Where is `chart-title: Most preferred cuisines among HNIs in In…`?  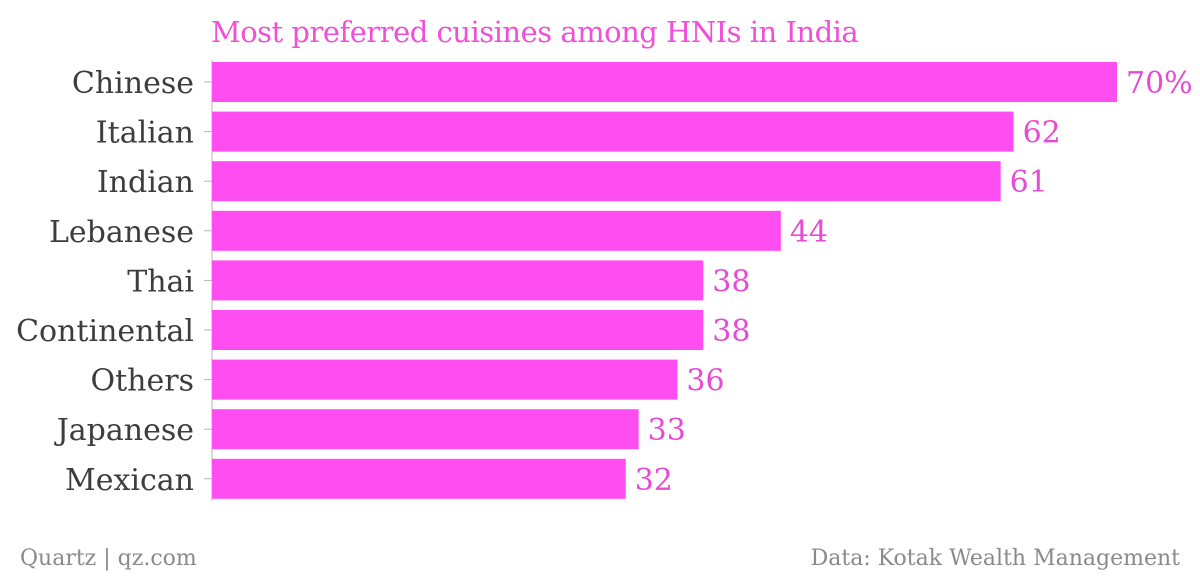 chart-title: Most preferred cuisines among HNIs in In… is located at coordinates (535, 32).